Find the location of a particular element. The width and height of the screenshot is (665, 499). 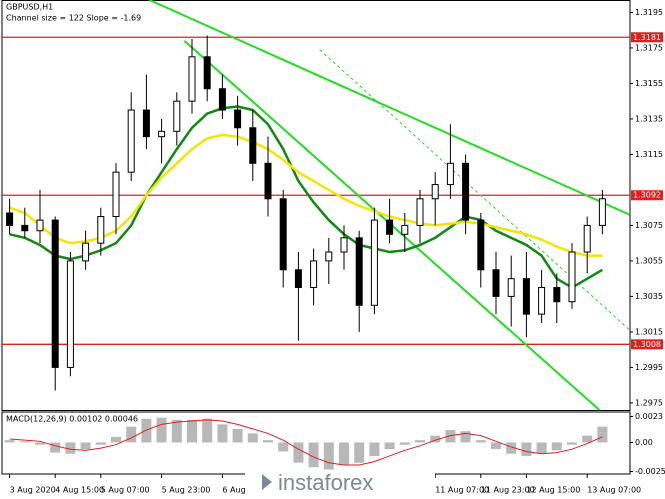

x-tick-label: 5 Aug 23:00 is located at coordinates (186, 490).